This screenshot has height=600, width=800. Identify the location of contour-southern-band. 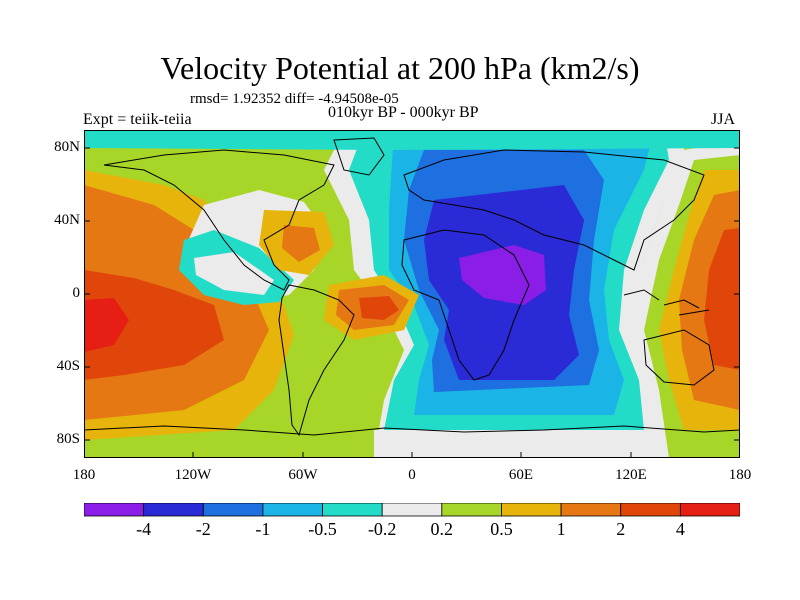
(516, 444).